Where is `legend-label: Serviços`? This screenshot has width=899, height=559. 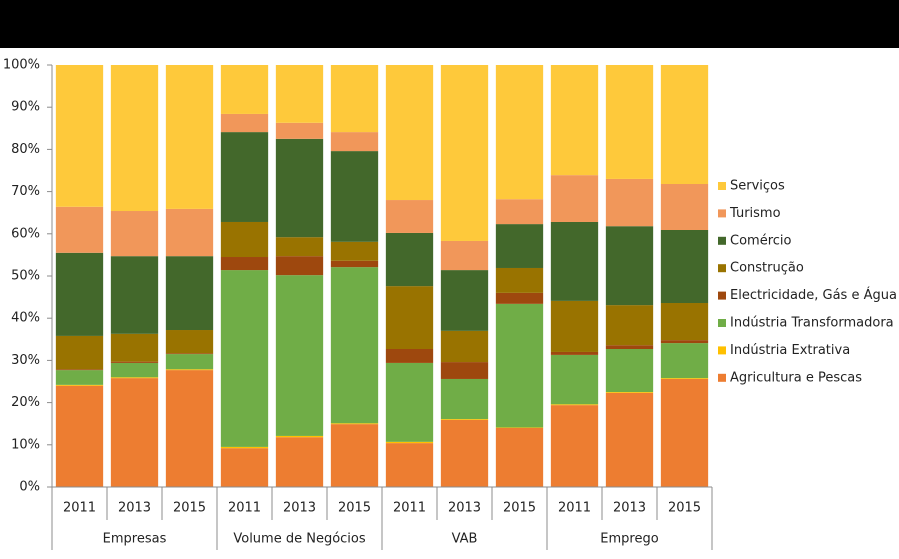 legend-label: Serviços is located at coordinates (757, 186).